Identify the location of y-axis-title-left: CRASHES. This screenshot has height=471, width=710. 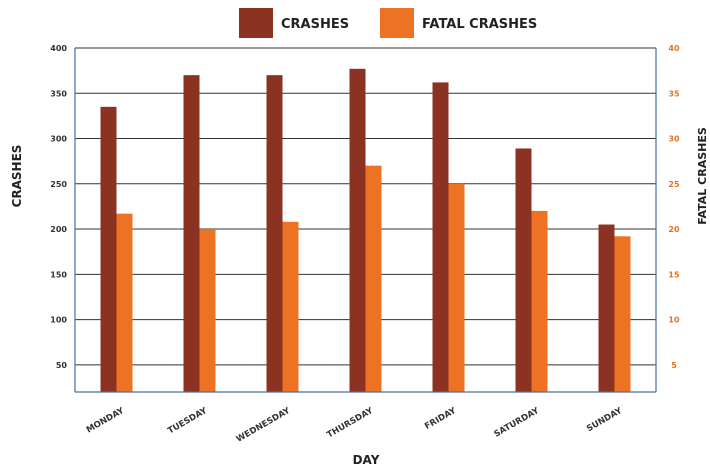
(17, 176).